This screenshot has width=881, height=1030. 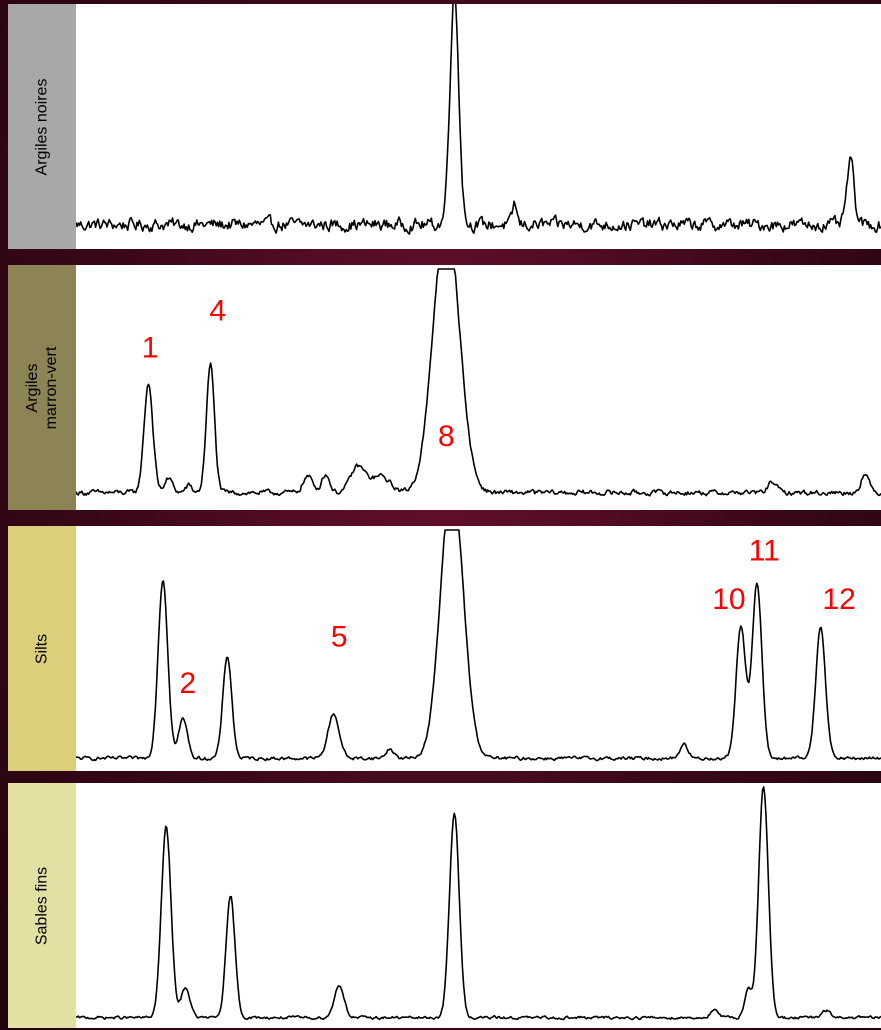 I want to click on panel-label-silts: Silts, so click(x=42, y=648).